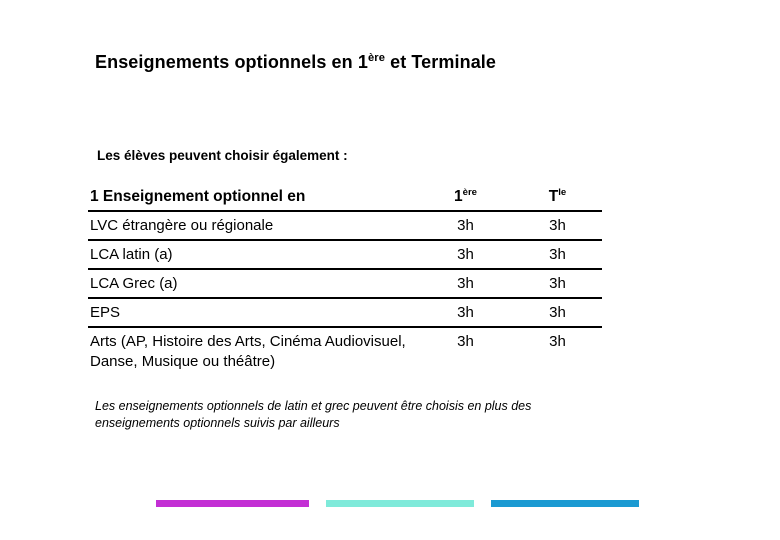 The image size is (780, 540). What do you see at coordinates (470, 192) in the screenshot?
I see `header-premiere-superscript: ère` at bounding box center [470, 192].